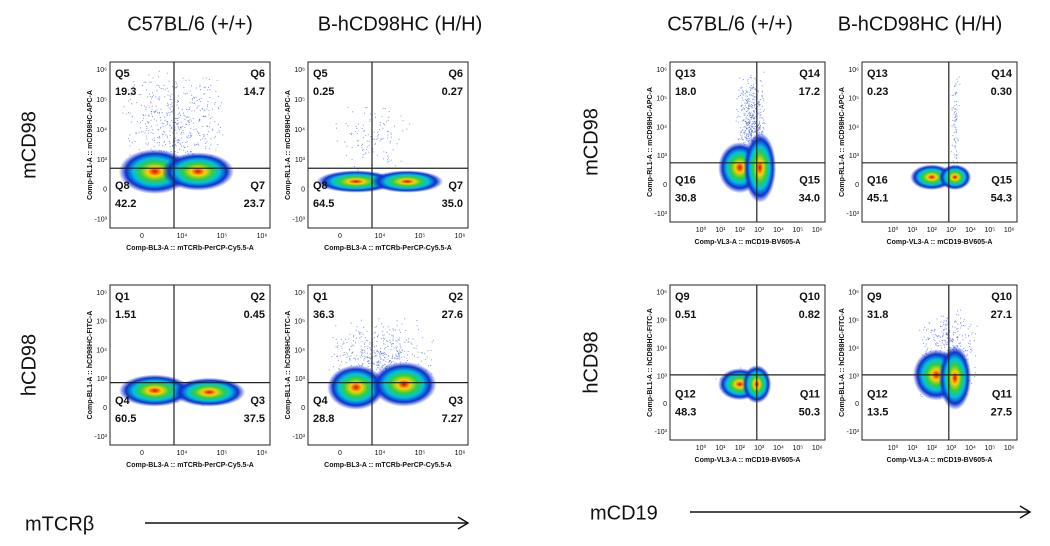  What do you see at coordinates (877, 198) in the screenshot?
I see `quadrant-value: 45.1` at bounding box center [877, 198].